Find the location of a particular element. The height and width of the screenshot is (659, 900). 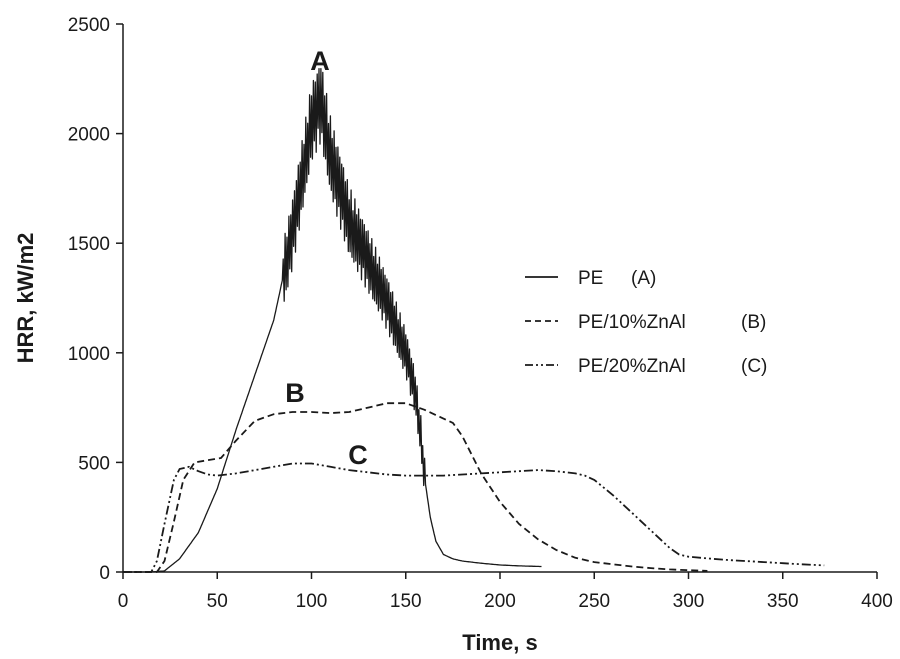

legend-label-pe-10-znal: PE/10%ZnAl is located at coordinates (632, 322).